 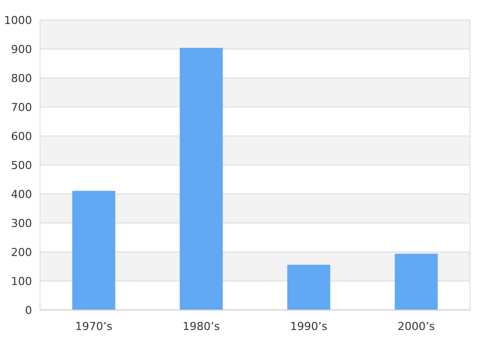 I want to click on y-tick-label: 700, so click(x=21, y=107).